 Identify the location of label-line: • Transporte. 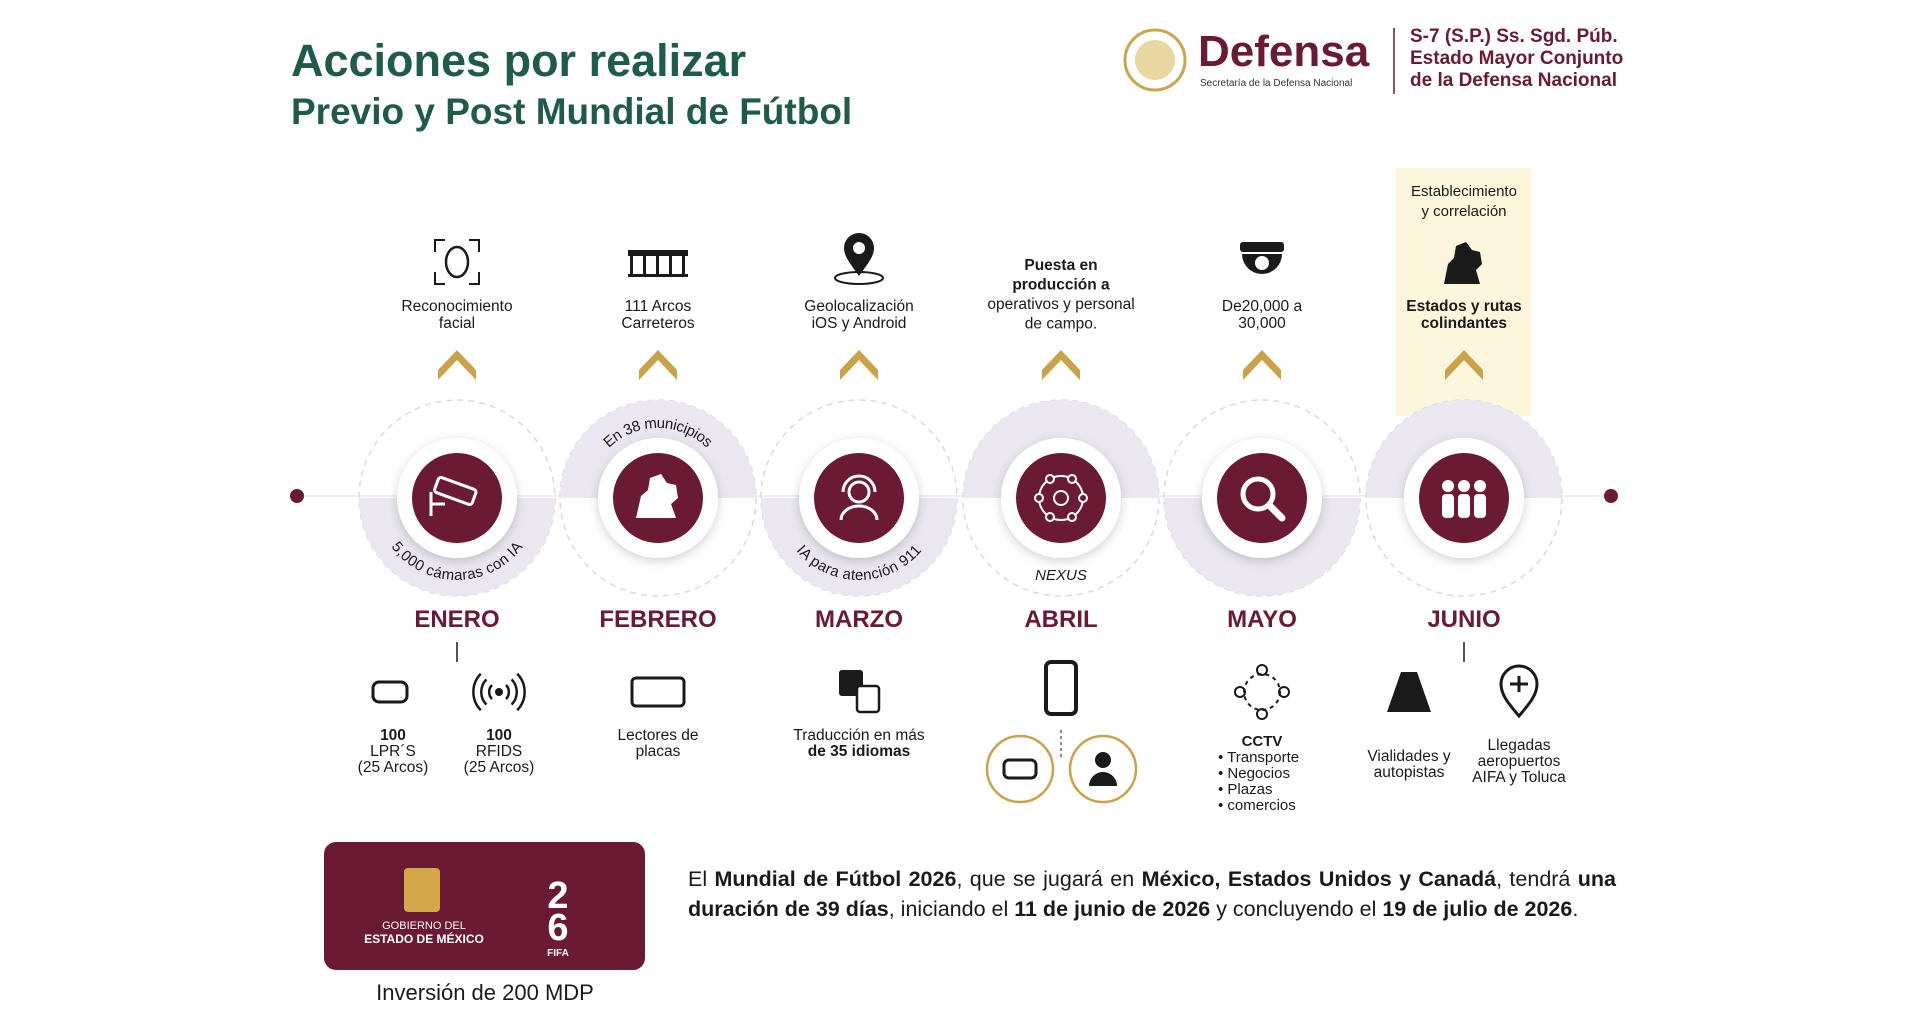
(1258, 757).